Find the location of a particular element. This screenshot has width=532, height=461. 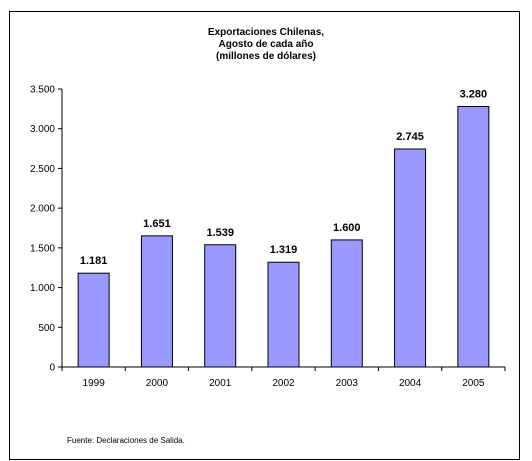

bar-2002 is located at coordinates (283, 314).